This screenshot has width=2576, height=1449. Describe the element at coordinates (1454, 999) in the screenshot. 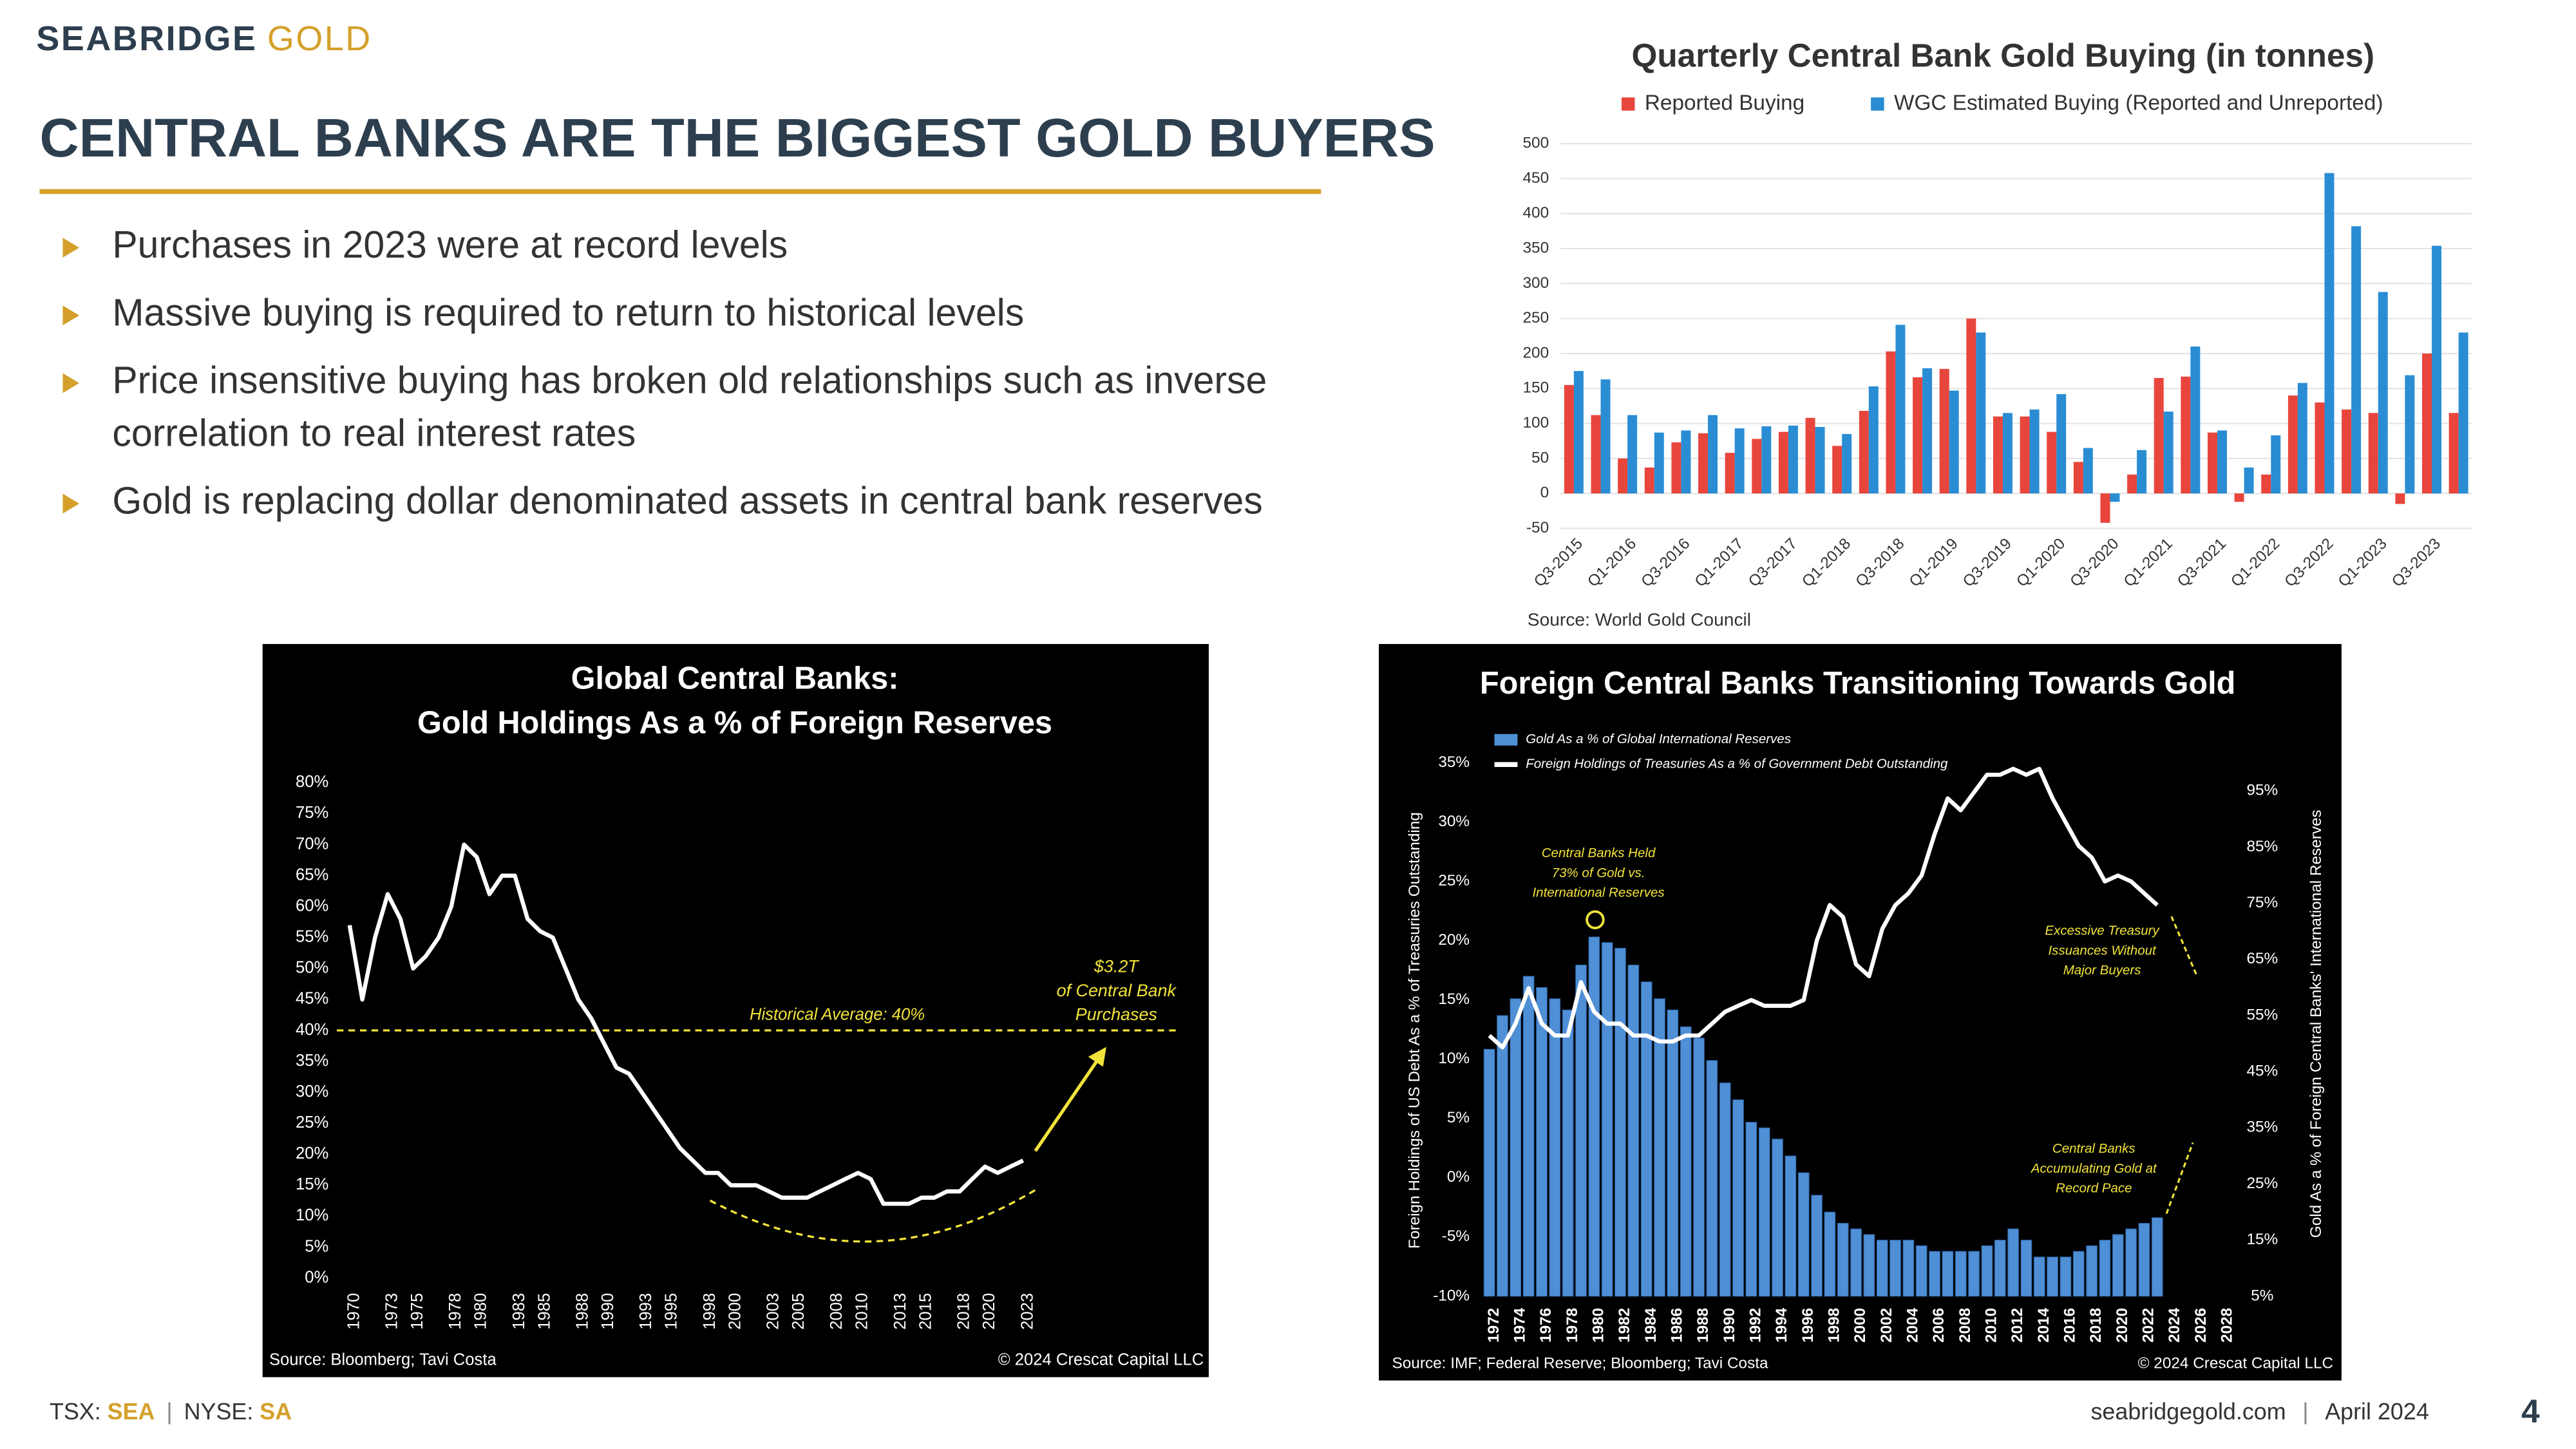

I see `y-tick-label: 15%` at that location.